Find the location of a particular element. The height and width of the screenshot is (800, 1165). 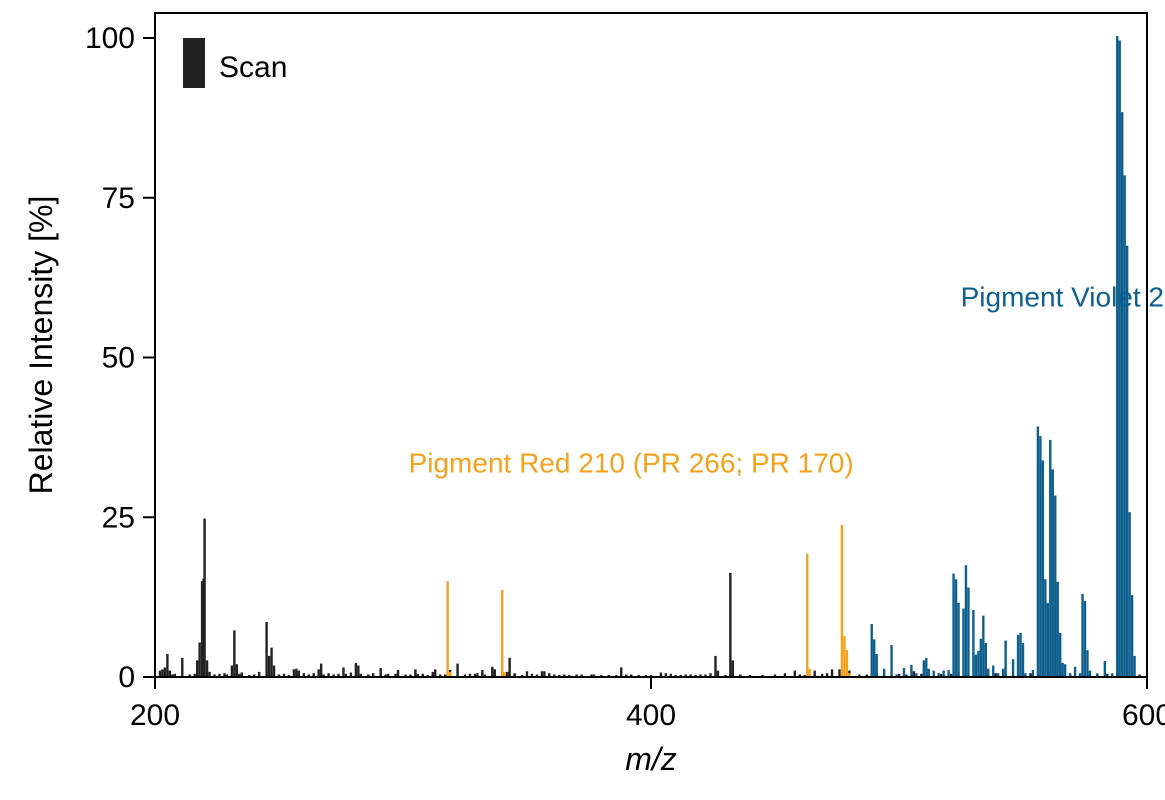

y-axis-title: Relative Intensity [%] is located at coordinates (41, 345).